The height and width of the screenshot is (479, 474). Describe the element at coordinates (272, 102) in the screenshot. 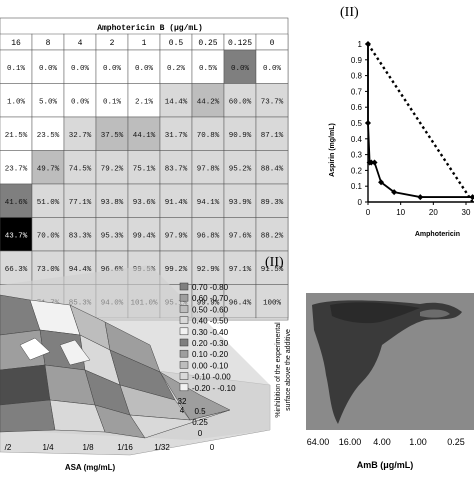

I see `cell-value: 73.7%` at that location.